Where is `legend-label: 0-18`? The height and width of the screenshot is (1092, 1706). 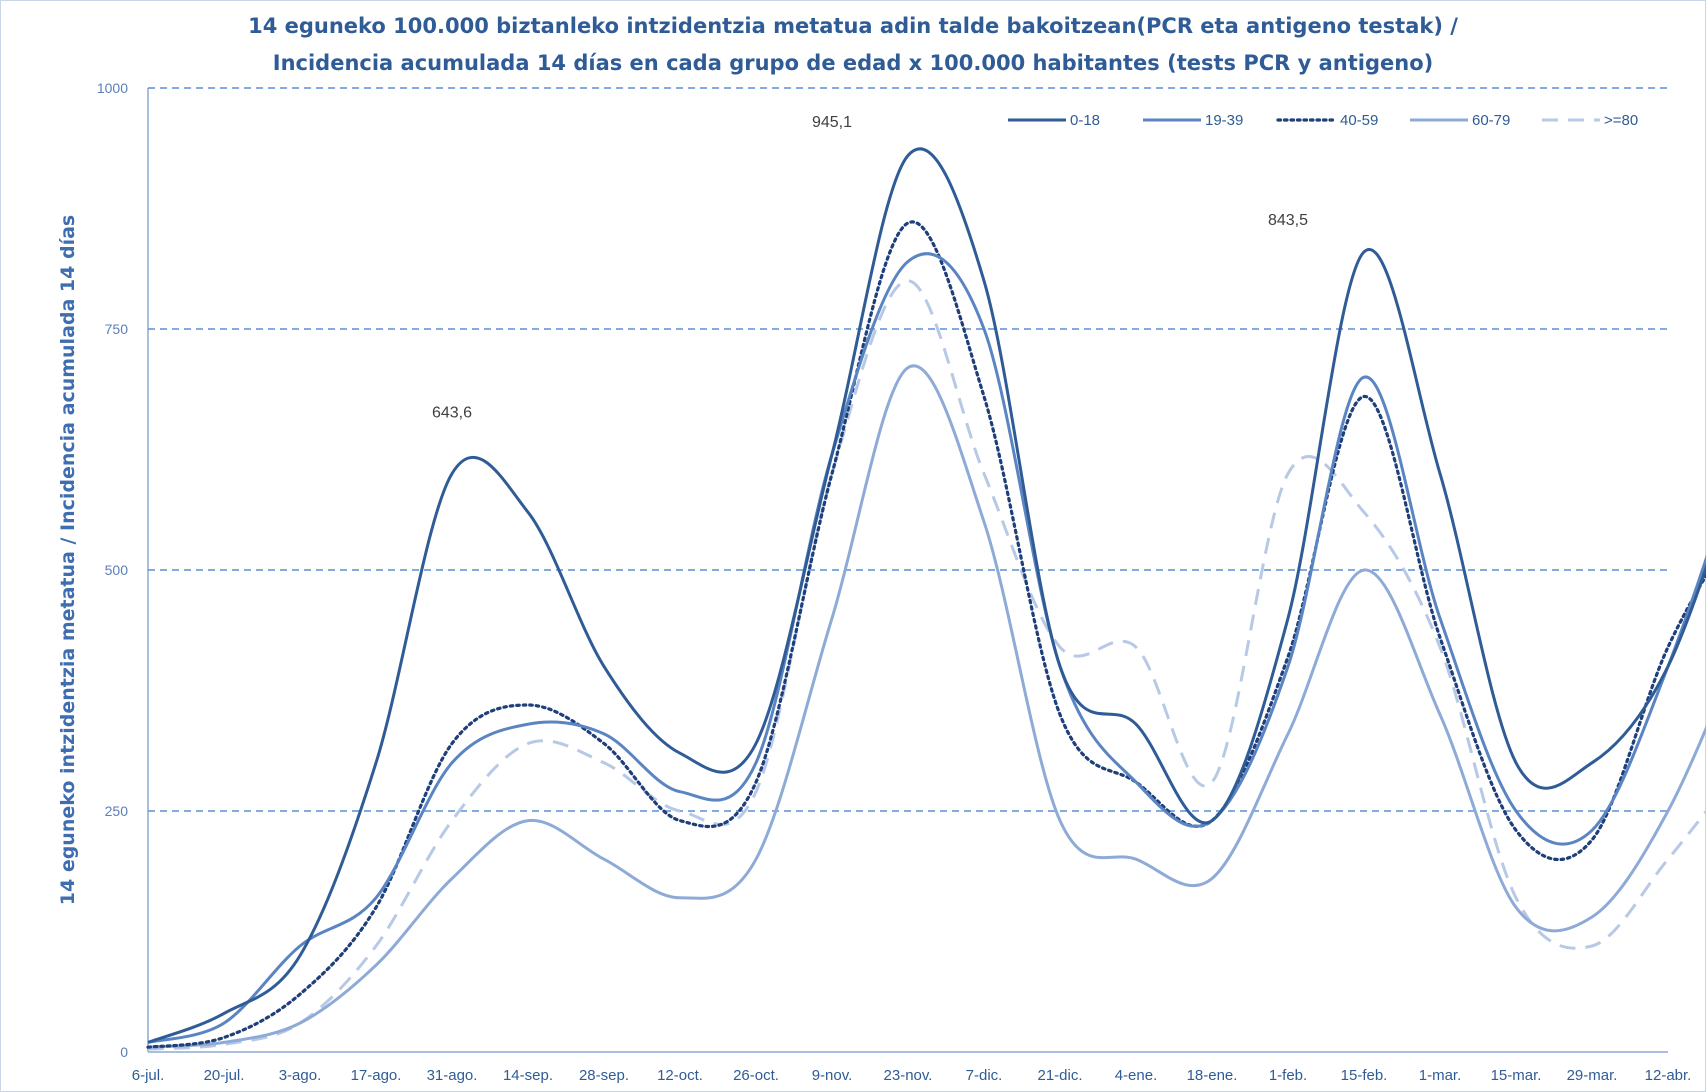
legend-label: 0-18 is located at coordinates (1085, 120).